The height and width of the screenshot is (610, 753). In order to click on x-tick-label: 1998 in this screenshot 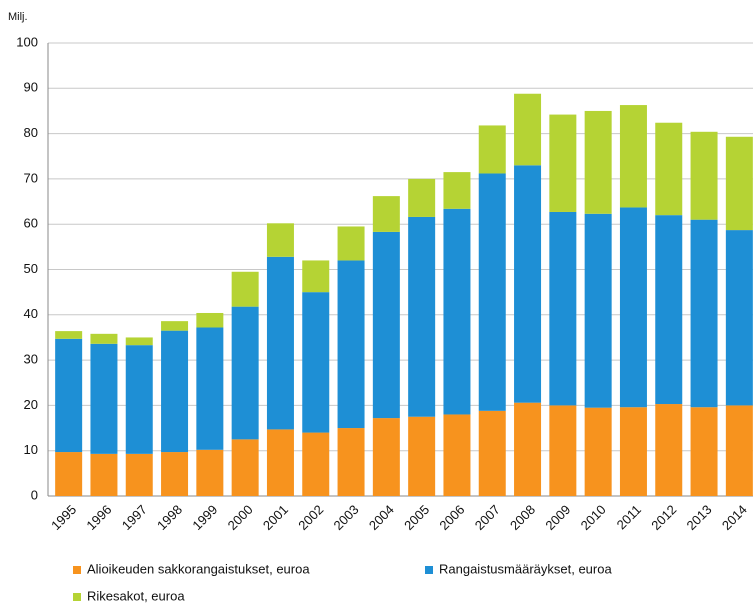, I will do `click(169, 517)`.